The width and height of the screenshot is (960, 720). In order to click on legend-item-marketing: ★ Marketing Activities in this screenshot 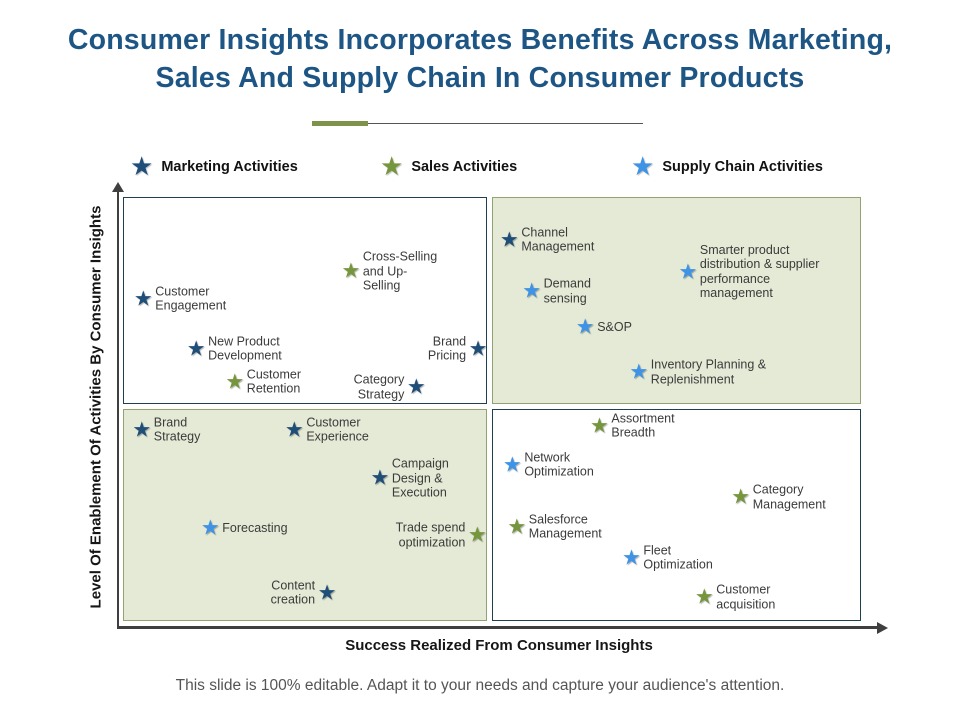, I will do `click(214, 167)`.